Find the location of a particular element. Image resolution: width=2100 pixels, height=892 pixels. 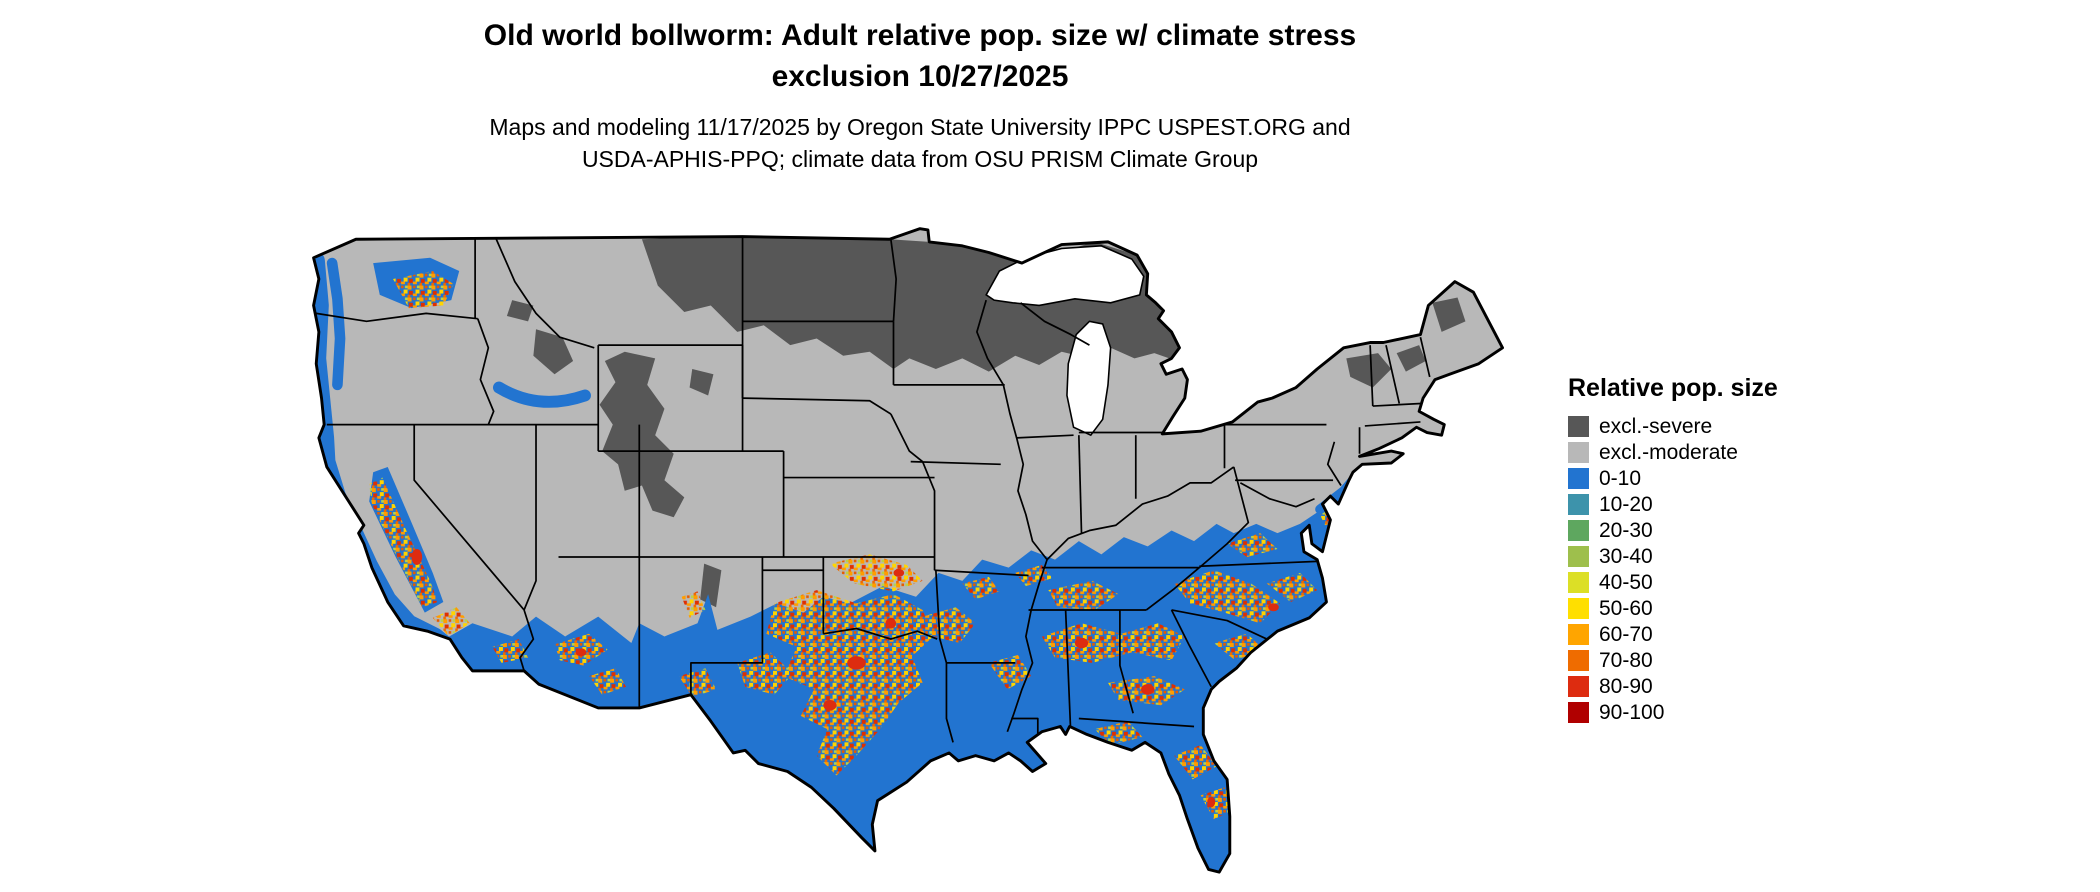

legend-row: 50-60 is located at coordinates (1698, 608).